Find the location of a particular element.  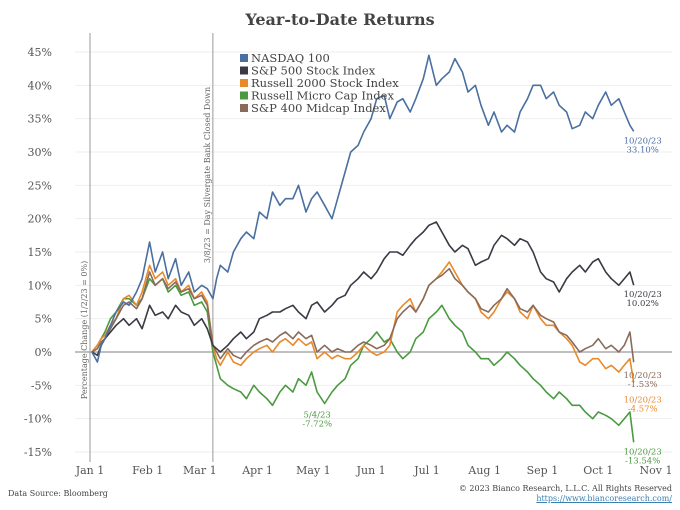

legend-label: S&P 500 Stock Index is located at coordinates (313, 71).